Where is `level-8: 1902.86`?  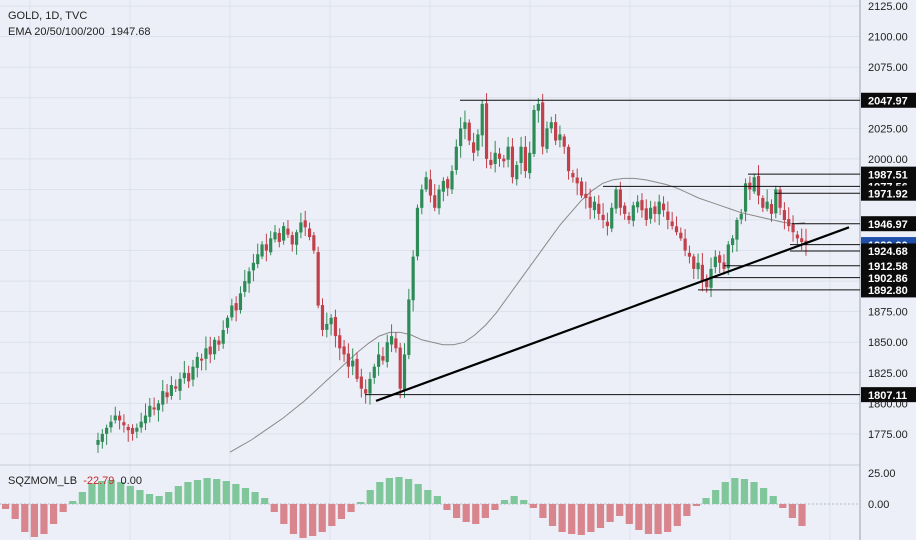 level-8: 1902.86 is located at coordinates (815, 278).